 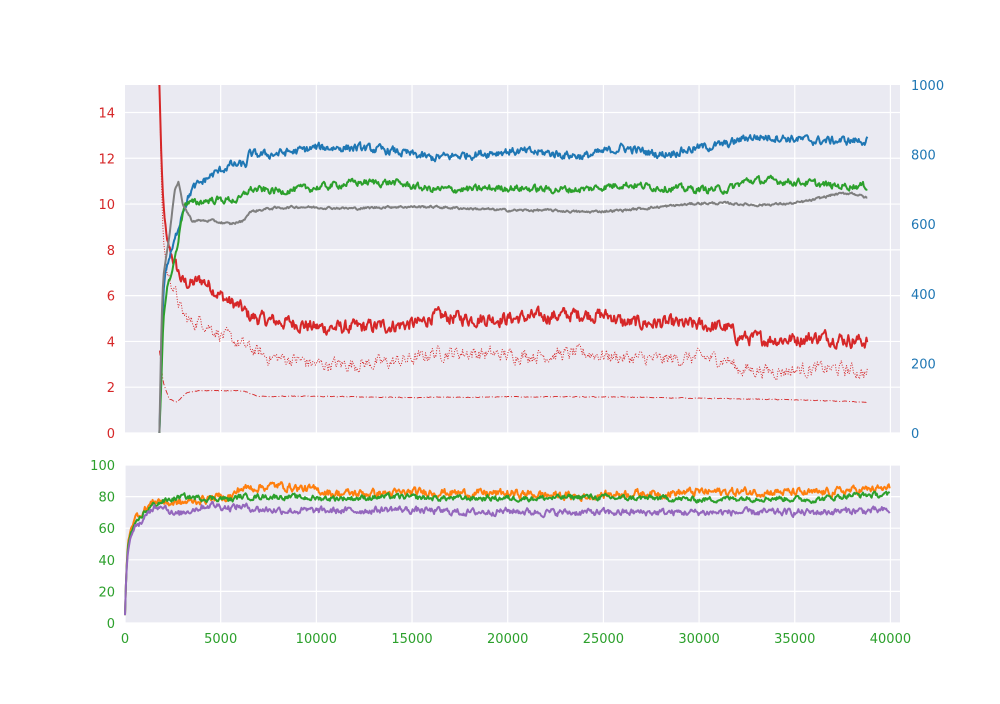 I want to click on bottom-x-tick-label: 35000, so click(x=794, y=639).